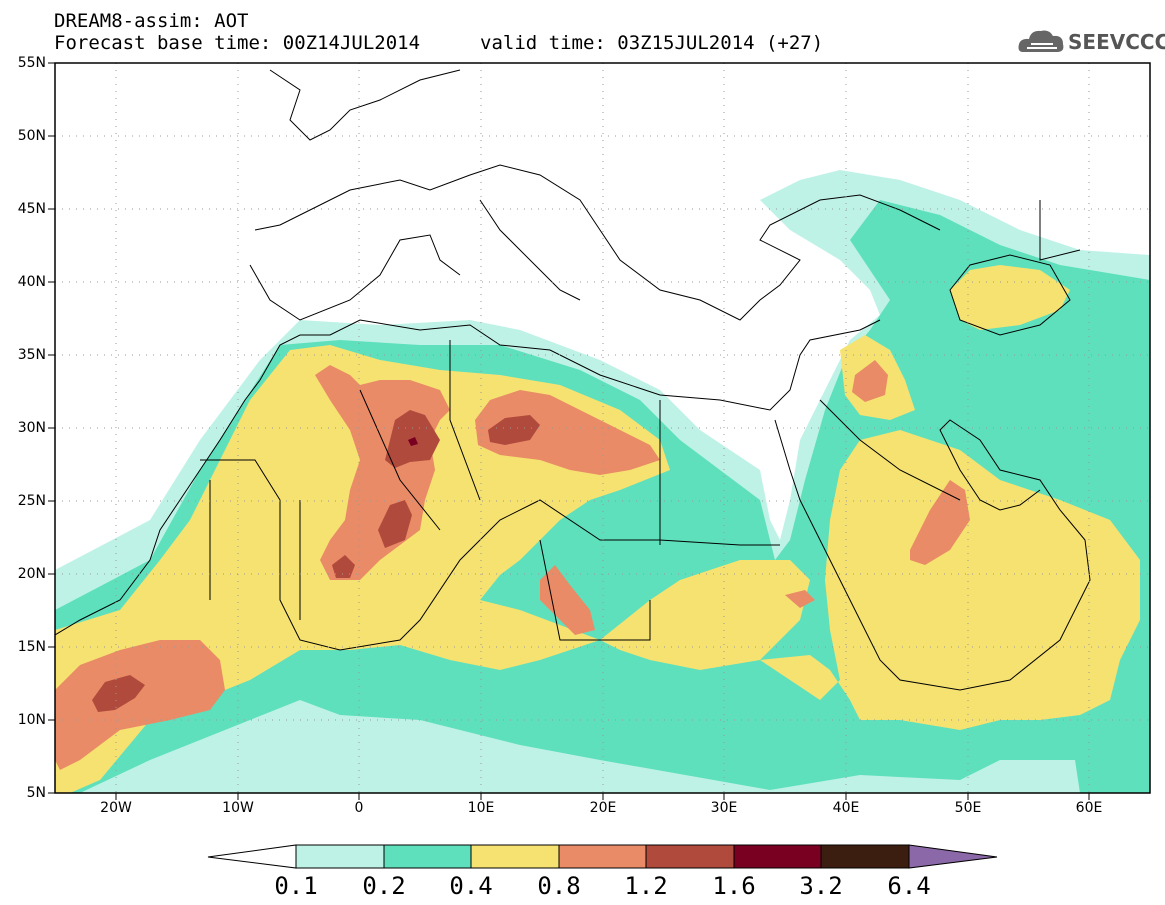 Image resolution: width=1165 pixels, height=905 pixels. Describe the element at coordinates (359, 808) in the screenshot. I see `lon-label: 0` at that location.